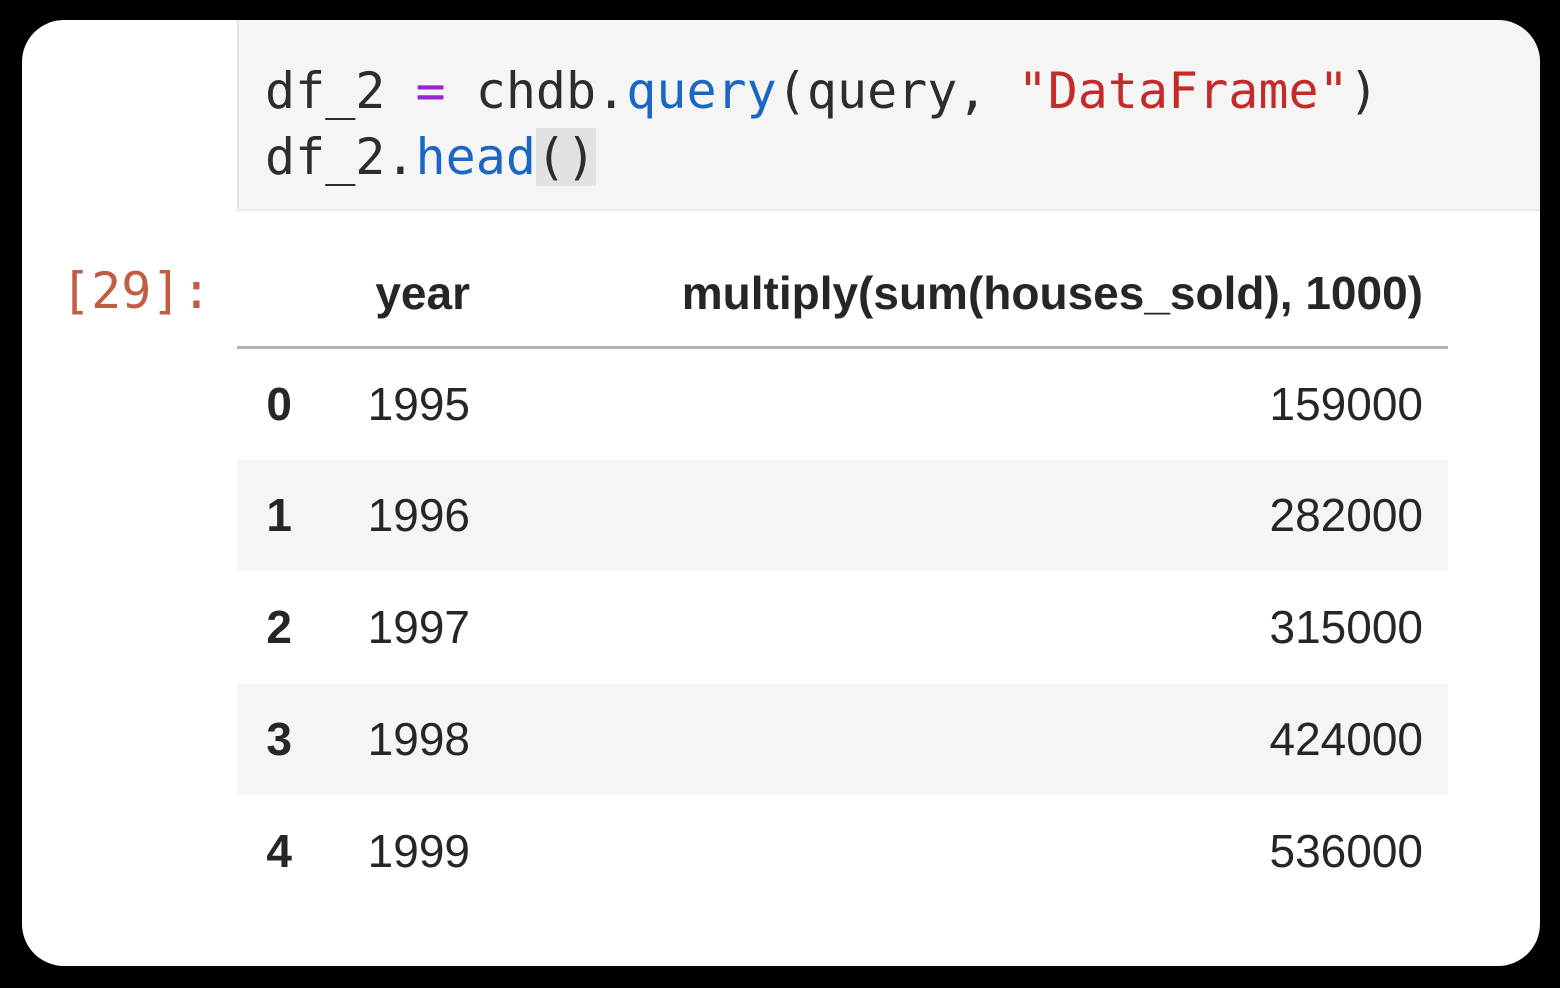 The width and height of the screenshot is (1560, 988). Describe the element at coordinates (418, 739) in the screenshot. I see `row-year: 1998` at that location.